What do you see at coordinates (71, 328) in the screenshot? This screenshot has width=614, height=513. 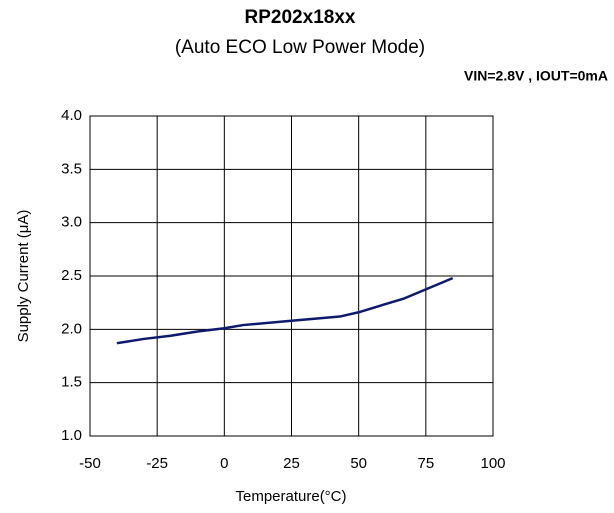 I see `y-tick-label: 2.0` at bounding box center [71, 328].